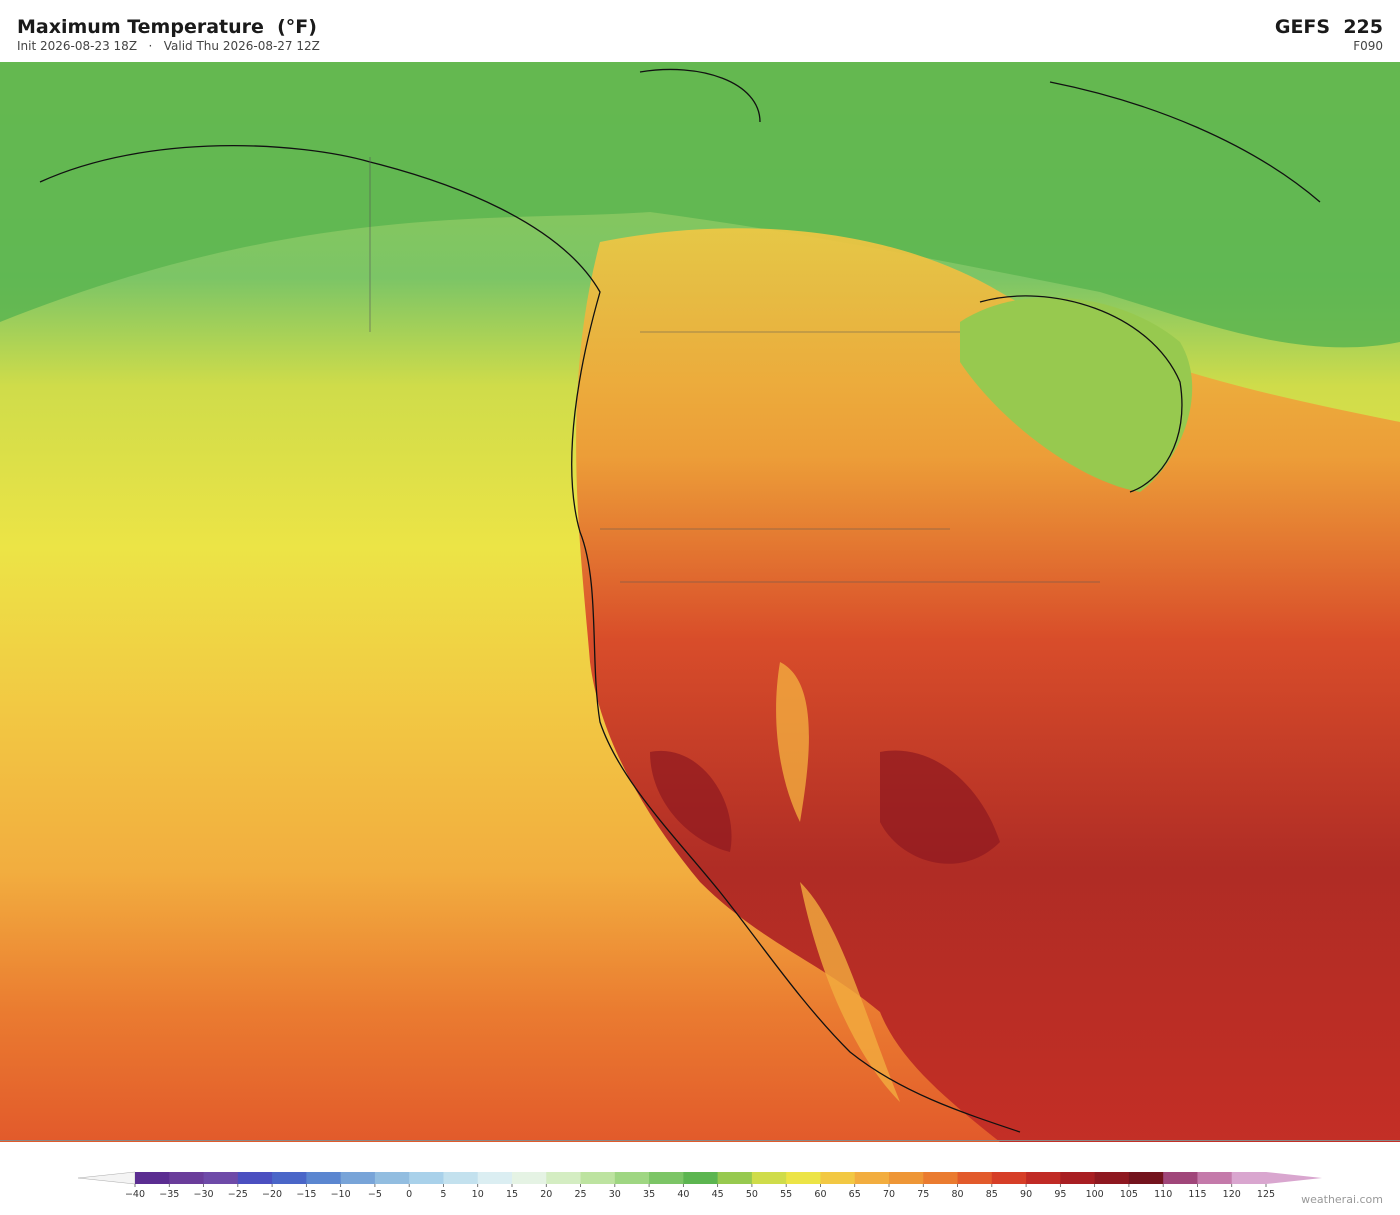 This screenshot has width=1400, height=1215. Describe the element at coordinates (786, 1194) in the screenshot. I see `tick-label: 55` at that location.